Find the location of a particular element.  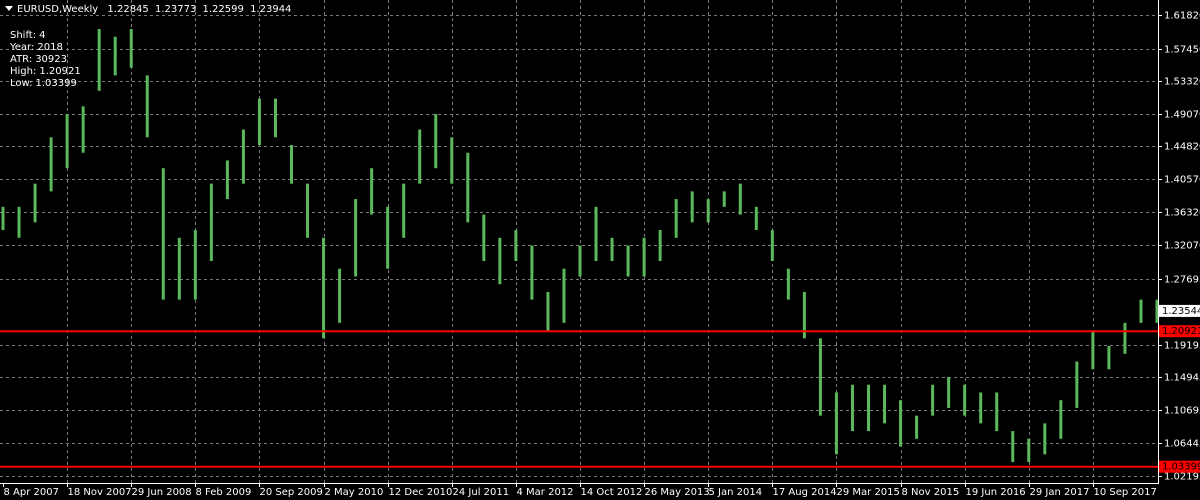

y-tick-label: 1.19195 is located at coordinates (1182, 346).